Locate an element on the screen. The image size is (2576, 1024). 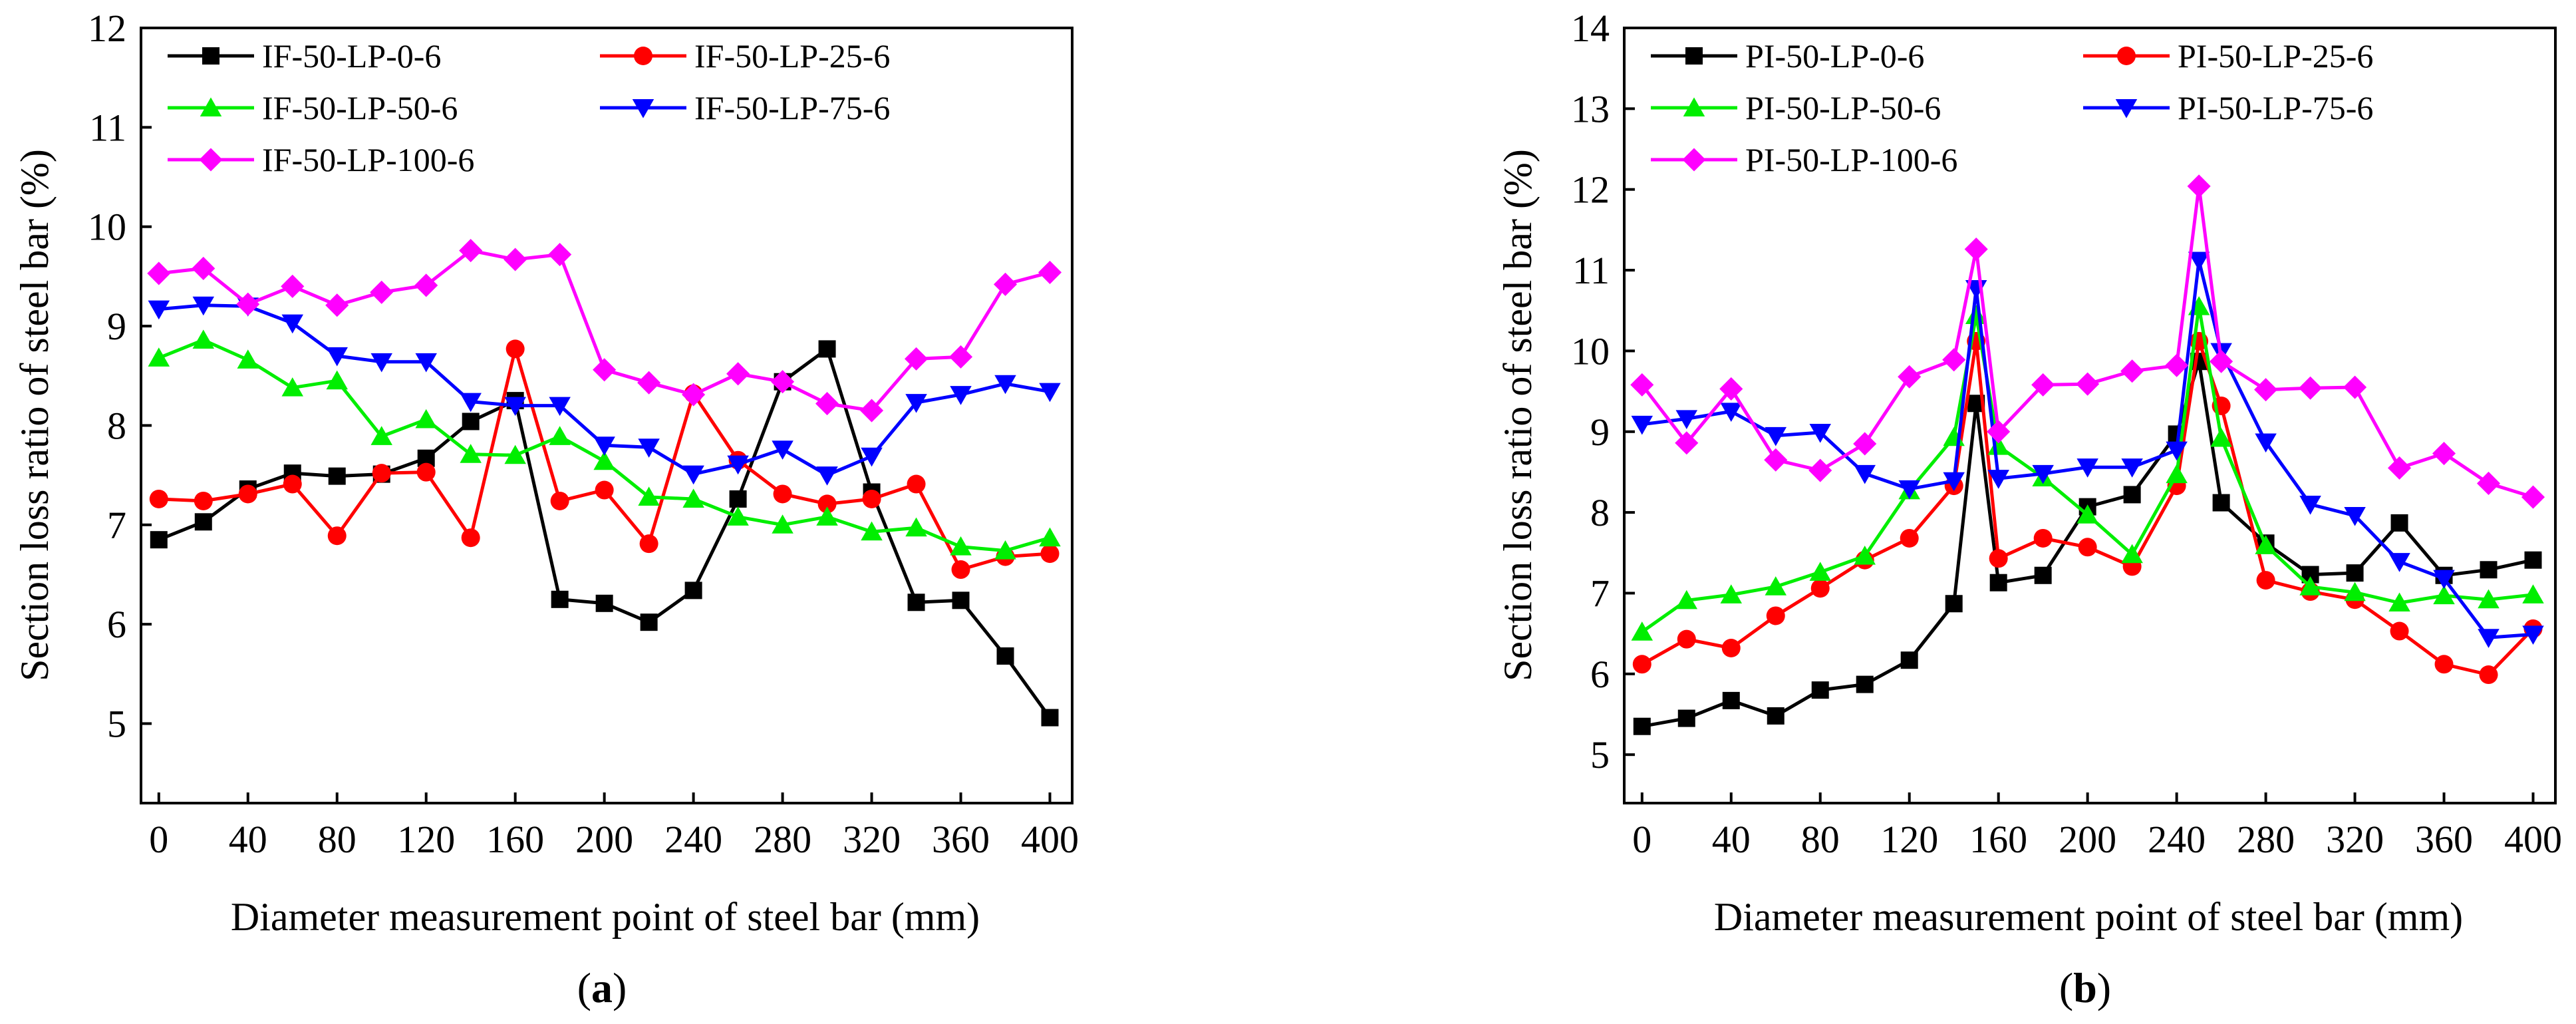
panel-label-close: ) is located at coordinates (2104, 987).